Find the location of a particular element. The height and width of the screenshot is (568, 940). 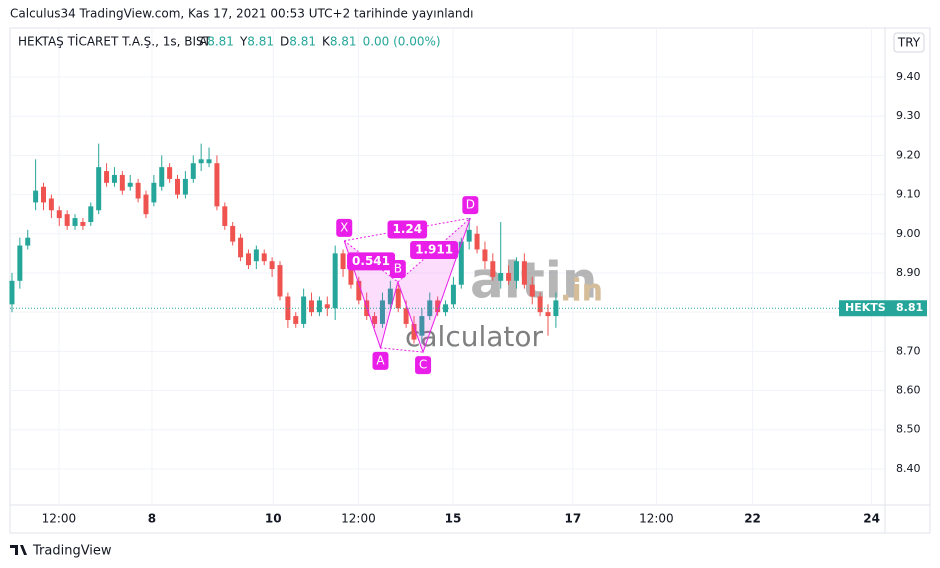

y-tick-label: 9.10 is located at coordinates (908, 194).